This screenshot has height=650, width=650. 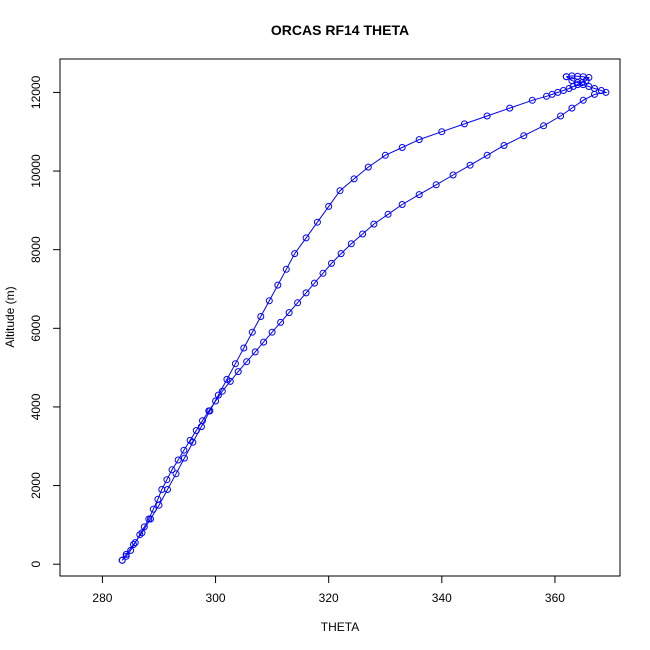 I want to click on chart-title: ORCAS RF14 THETA, so click(x=340, y=30).